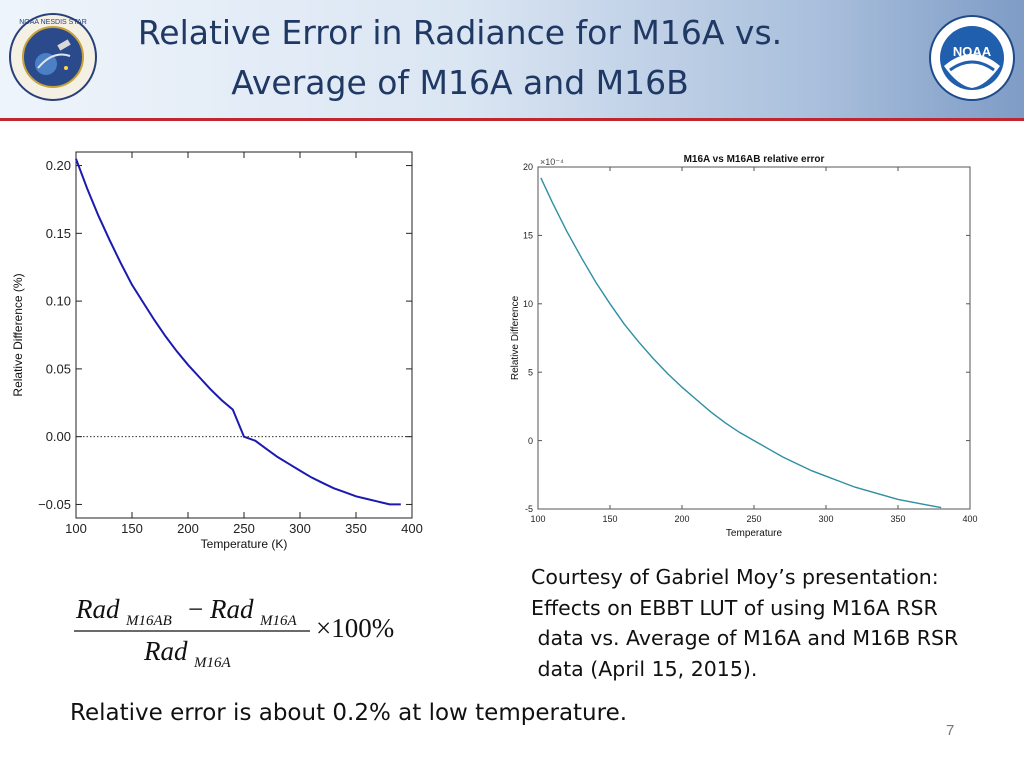  I want to click on right-chart-x-tick-label: 200, so click(681, 519).